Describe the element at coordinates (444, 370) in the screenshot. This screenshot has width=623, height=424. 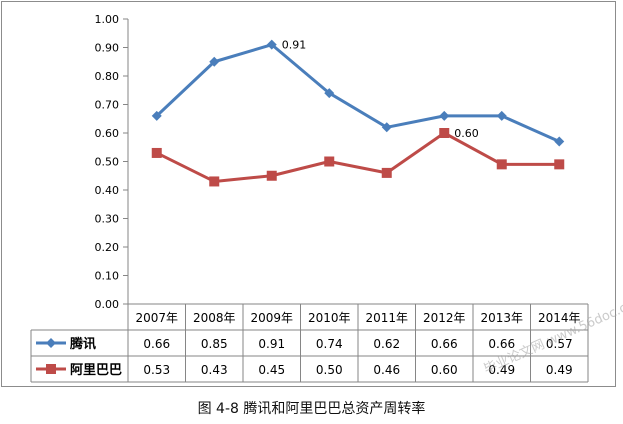
I see `table-cell-value: 0.60` at that location.